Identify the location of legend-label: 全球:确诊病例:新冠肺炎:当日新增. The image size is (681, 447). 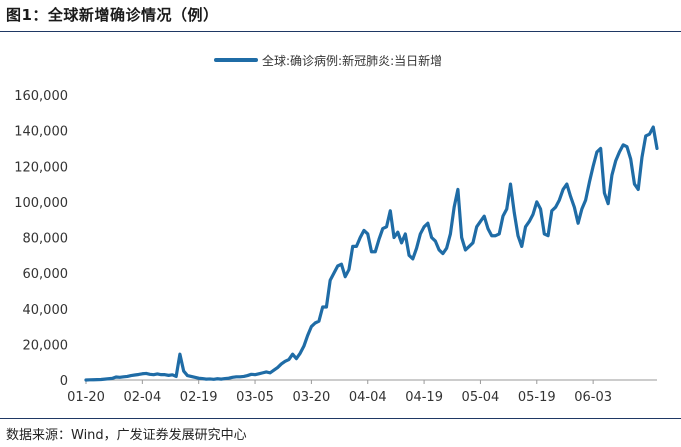
(352, 60).